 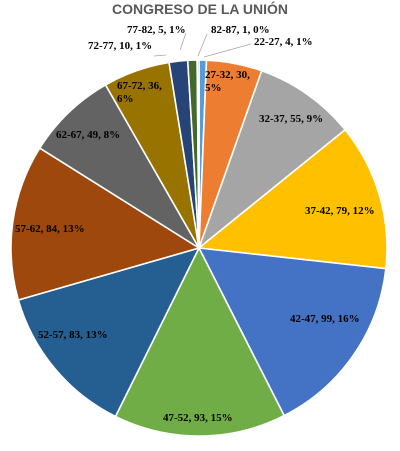 What do you see at coordinates (283, 42) in the screenshot?
I see `data-label-22-27: 22-27, 4, 1%` at bounding box center [283, 42].